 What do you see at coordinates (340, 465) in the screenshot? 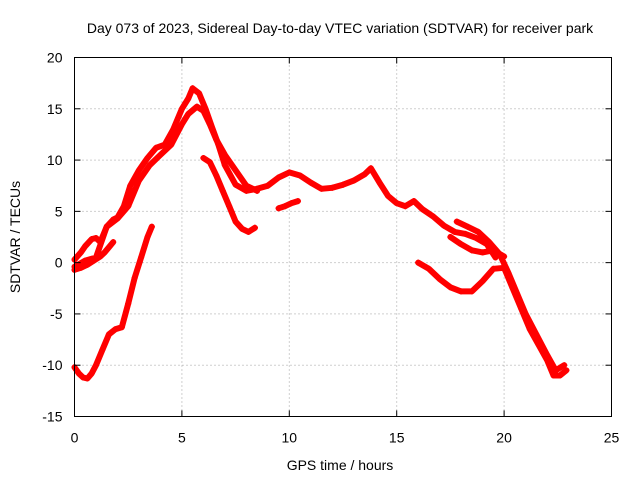
I see `x-axis-label: GPS time / hours` at bounding box center [340, 465].